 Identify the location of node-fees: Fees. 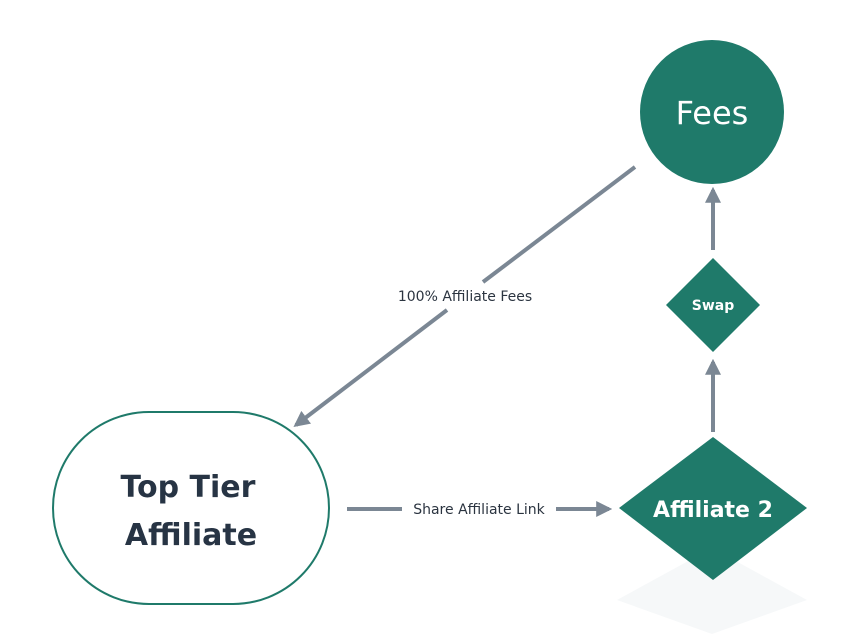
(712, 112).